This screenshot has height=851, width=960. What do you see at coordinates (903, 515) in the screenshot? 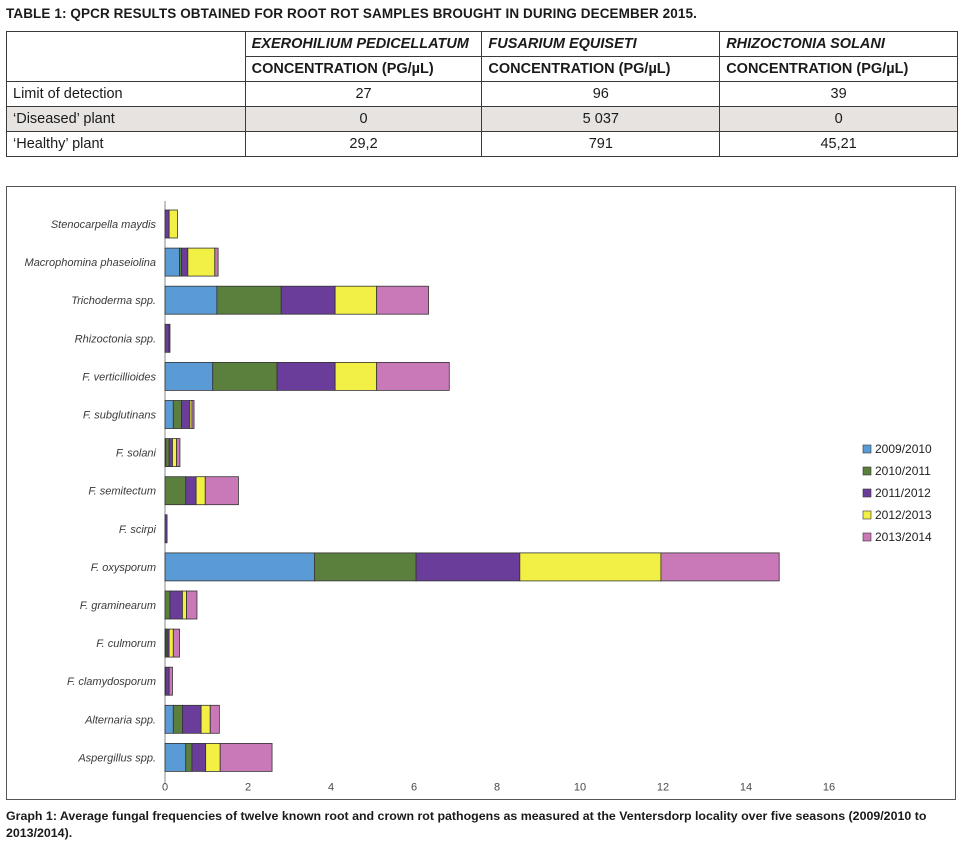
I see `legend-label: 2012/2013` at bounding box center [903, 515].